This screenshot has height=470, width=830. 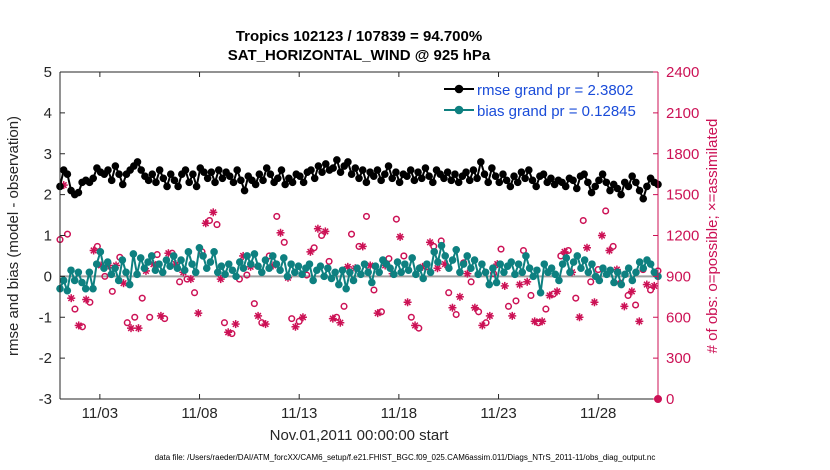 What do you see at coordinates (359, 269) in the screenshot?
I see `bias-series` at bounding box center [359, 269].